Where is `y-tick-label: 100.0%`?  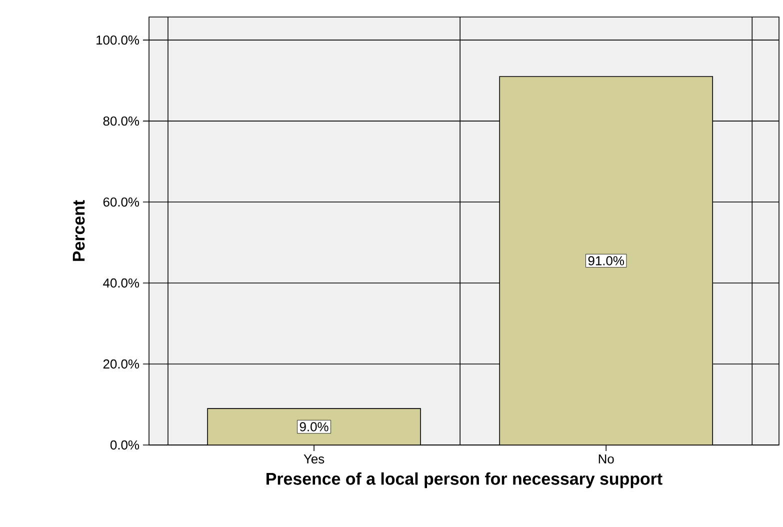
y-tick-label: 100.0% is located at coordinates (118, 40).